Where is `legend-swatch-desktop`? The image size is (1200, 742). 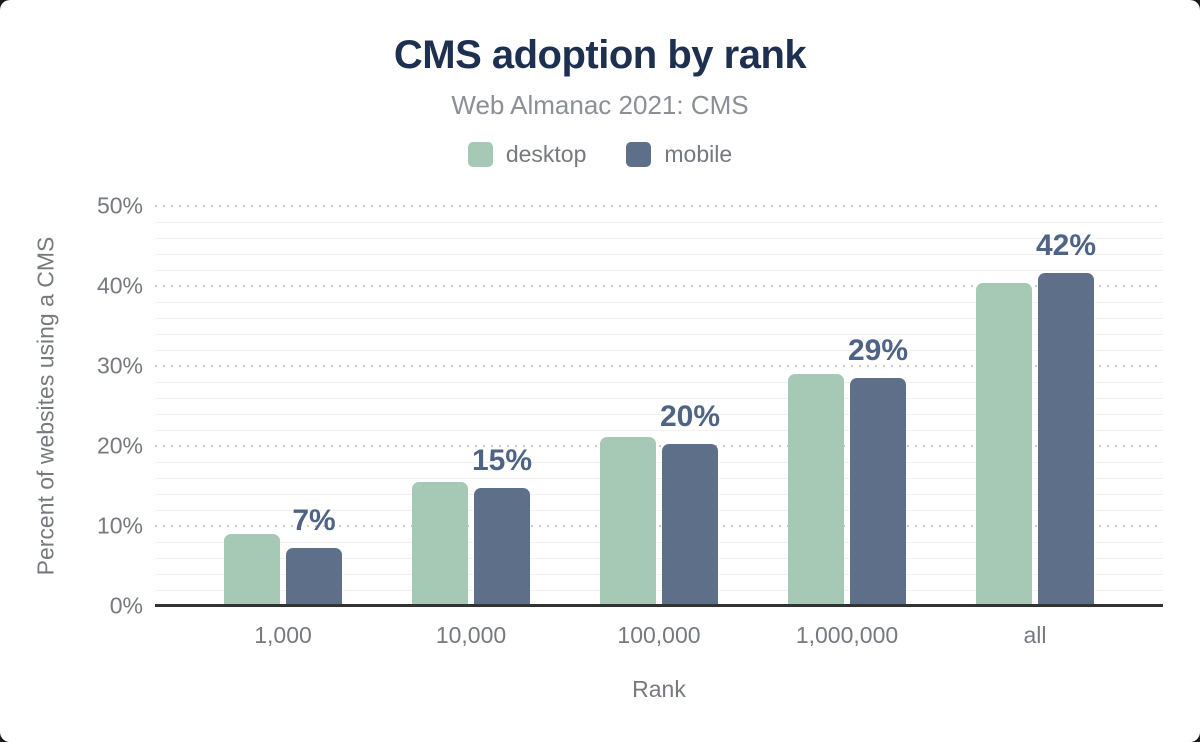
legend-swatch-desktop is located at coordinates (480, 154).